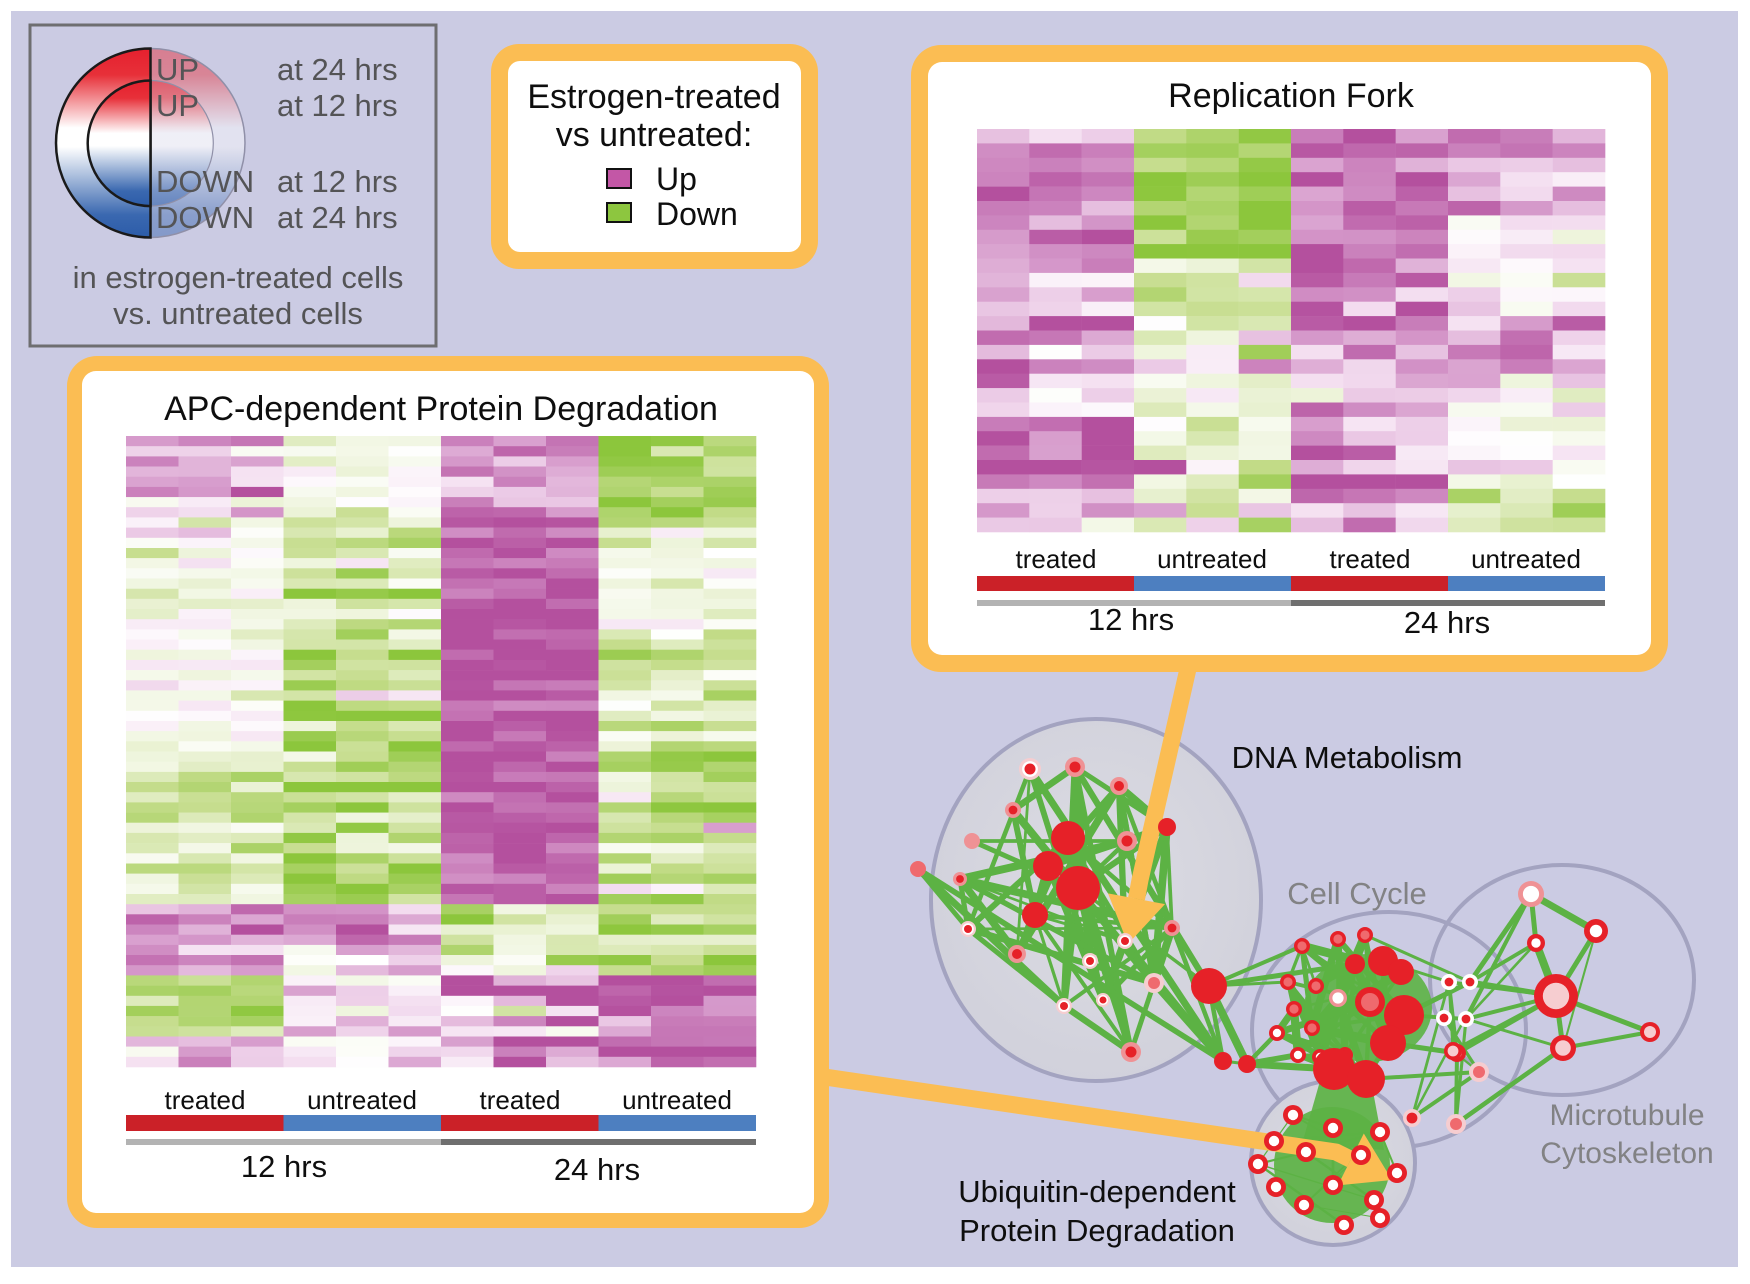 The width and height of the screenshot is (1750, 1284). What do you see at coordinates (653, 97) in the screenshot?
I see `svg-text: Estrogen-treated` at bounding box center [653, 97].